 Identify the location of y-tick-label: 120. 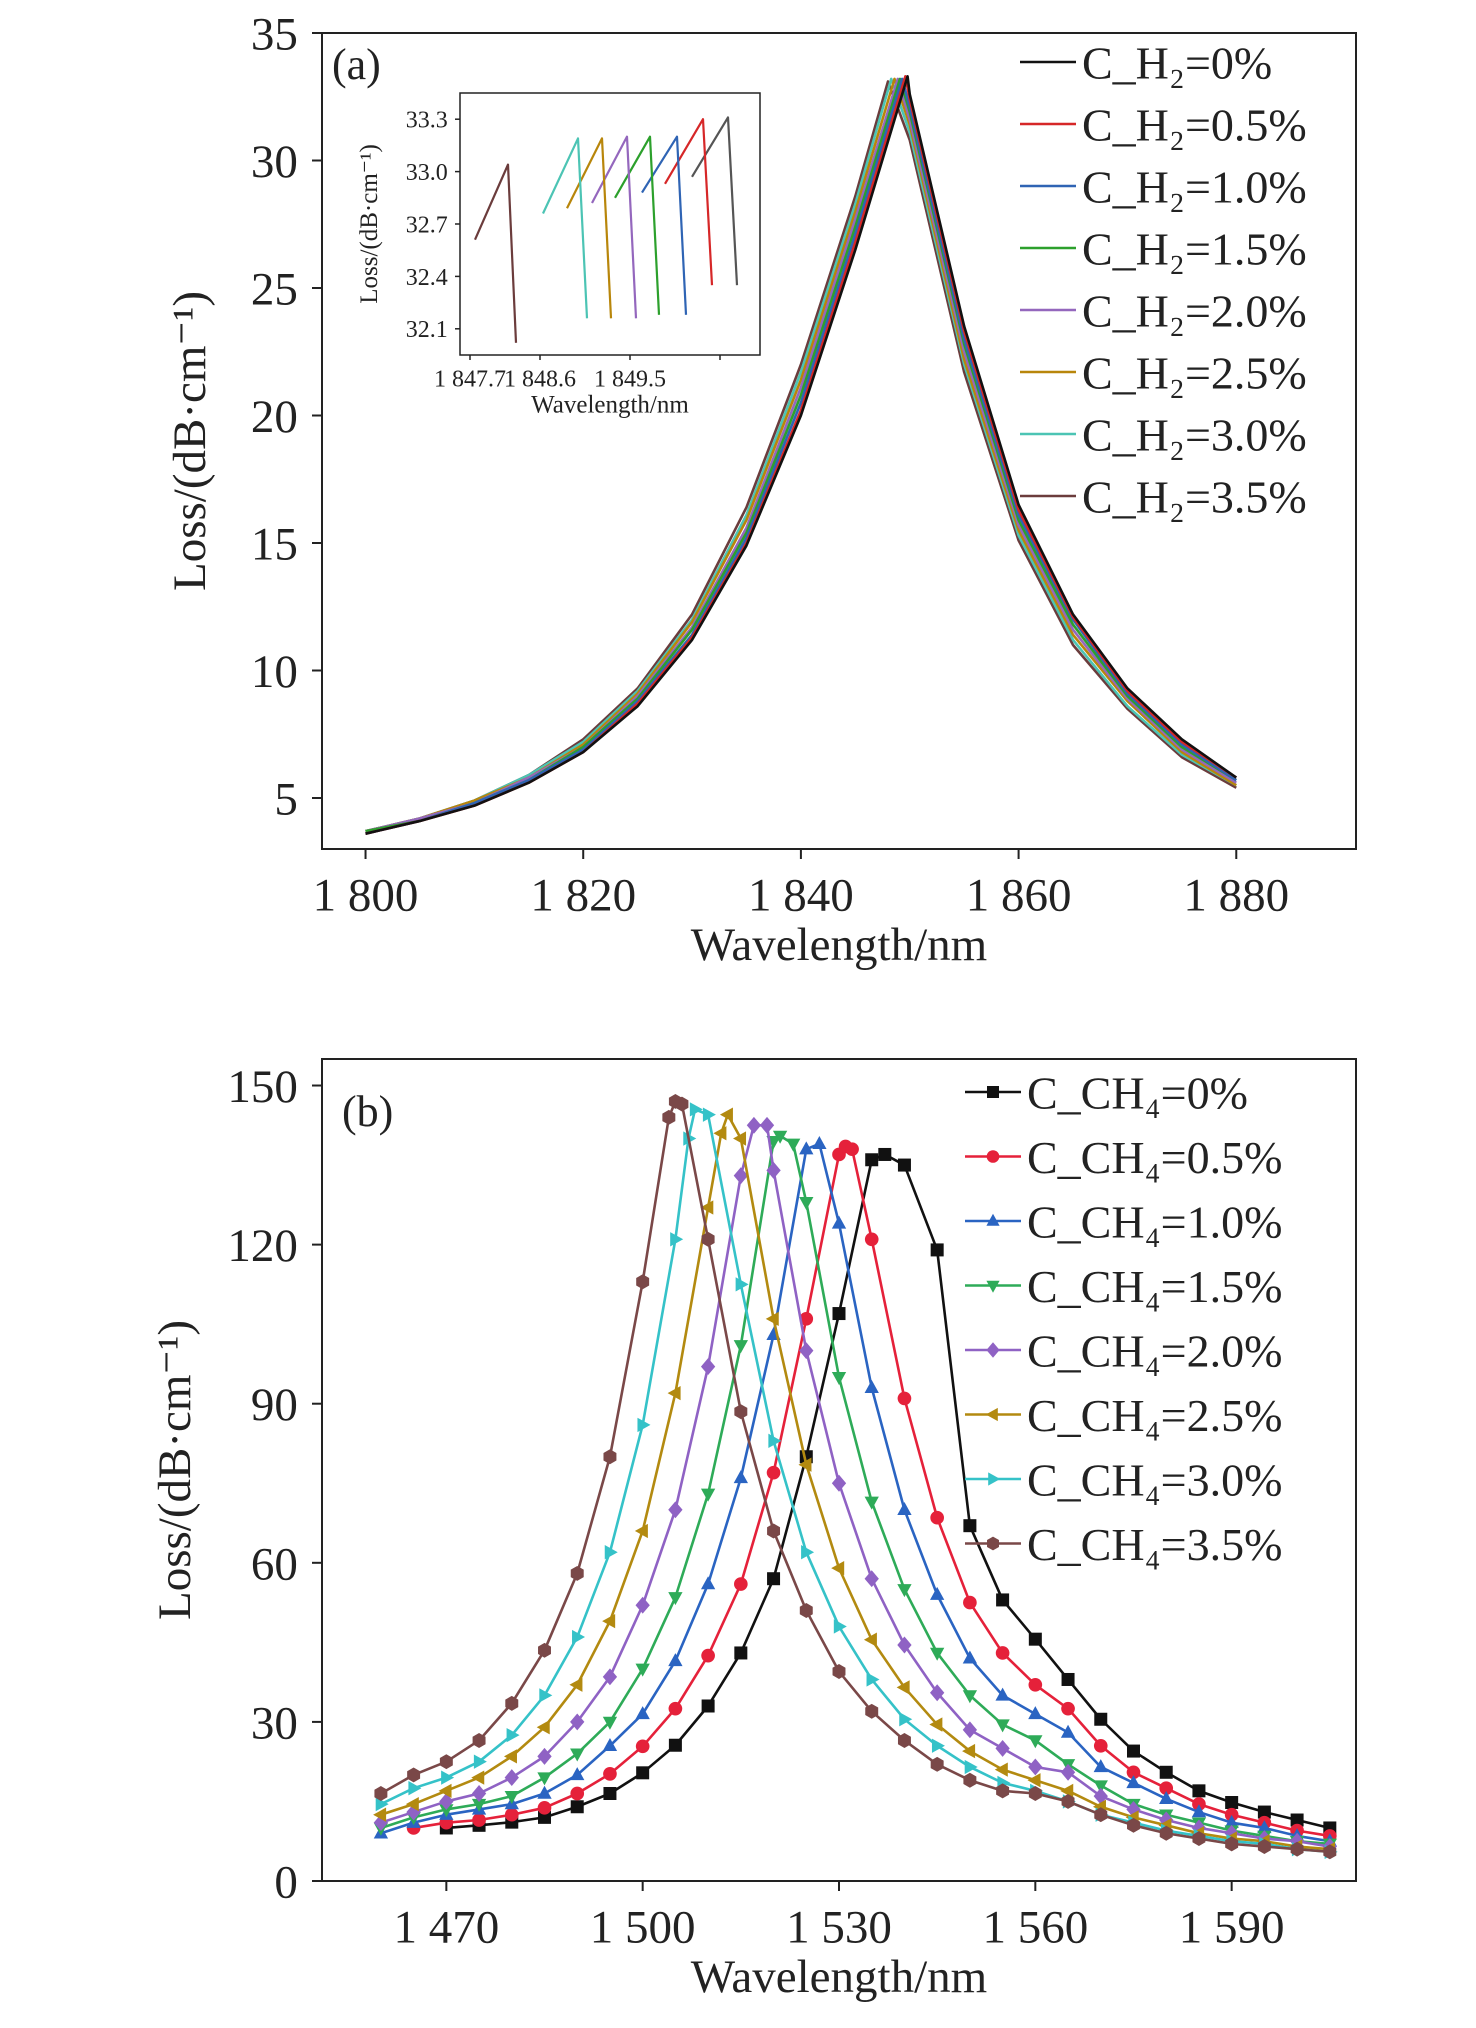
(262, 1246).